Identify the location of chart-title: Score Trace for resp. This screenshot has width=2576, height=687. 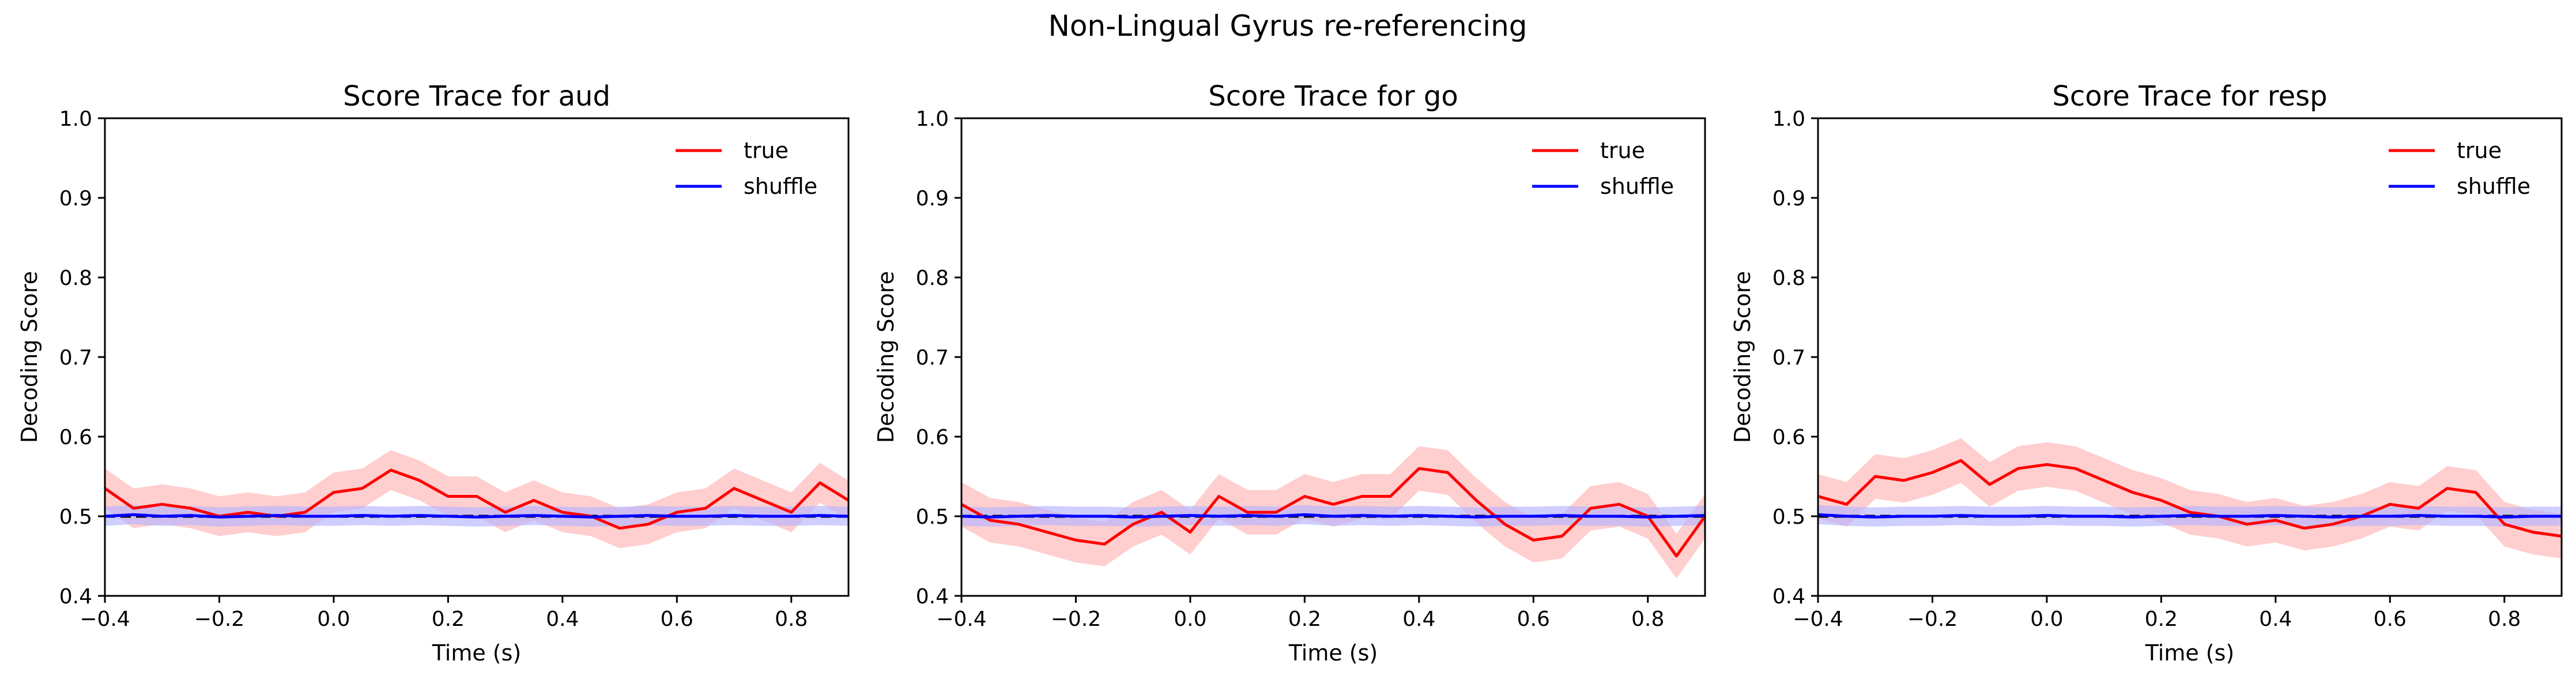
(2189, 96).